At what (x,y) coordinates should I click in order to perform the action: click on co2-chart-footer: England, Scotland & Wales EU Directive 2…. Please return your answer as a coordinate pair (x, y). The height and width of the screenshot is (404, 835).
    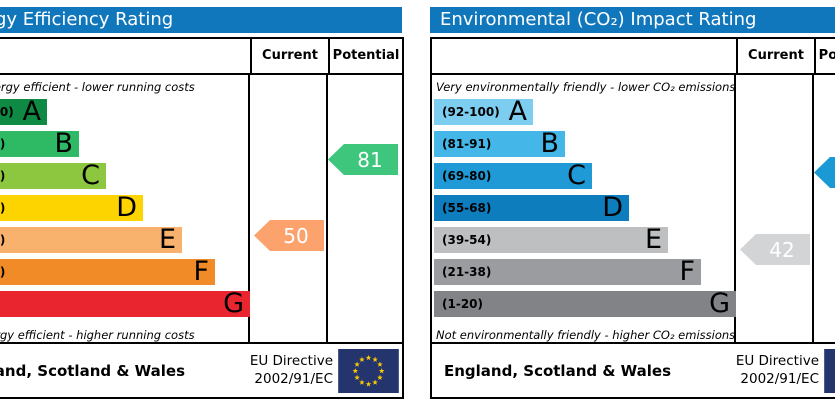
    Looking at the image, I should click on (633, 369).